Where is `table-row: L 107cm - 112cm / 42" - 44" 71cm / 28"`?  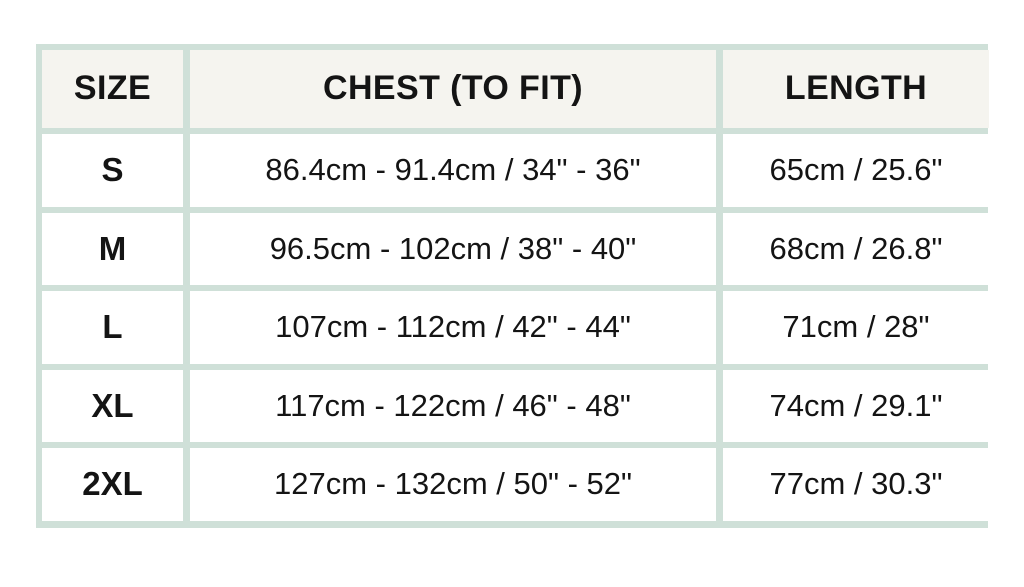
table-row: L 107cm - 112cm / 42" - 44" 71cm / 28" is located at coordinates (515, 327).